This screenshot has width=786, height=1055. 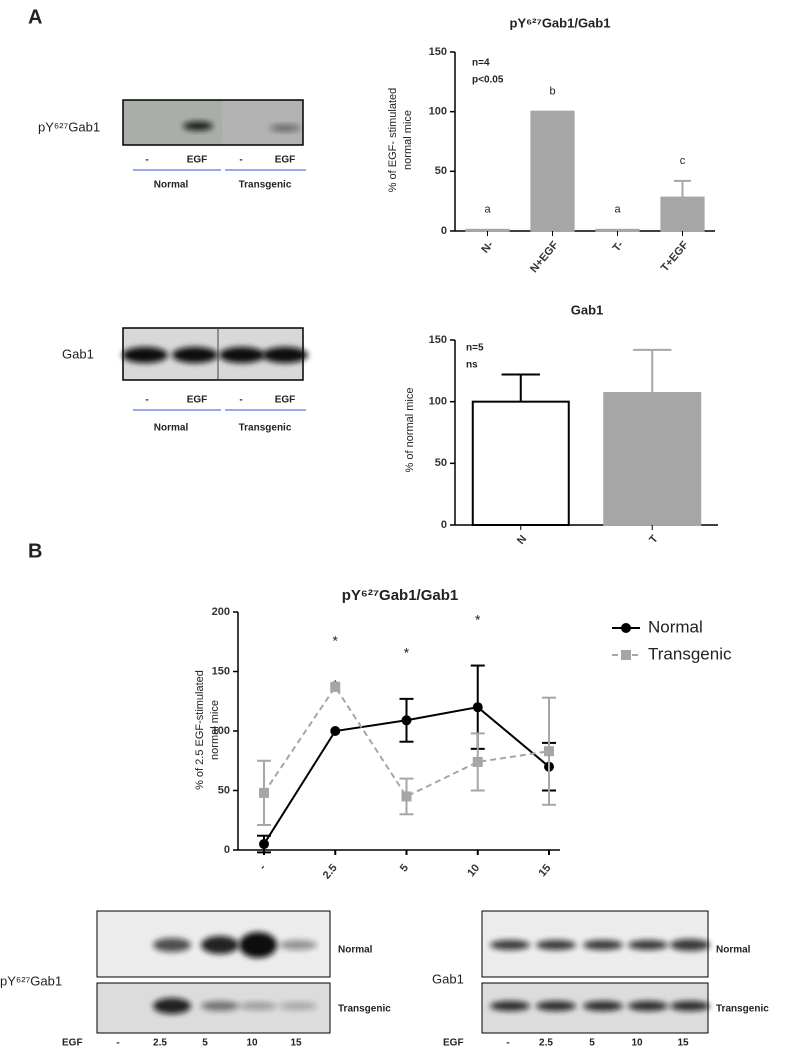 I want to click on annotation: n=4, so click(x=481, y=63).